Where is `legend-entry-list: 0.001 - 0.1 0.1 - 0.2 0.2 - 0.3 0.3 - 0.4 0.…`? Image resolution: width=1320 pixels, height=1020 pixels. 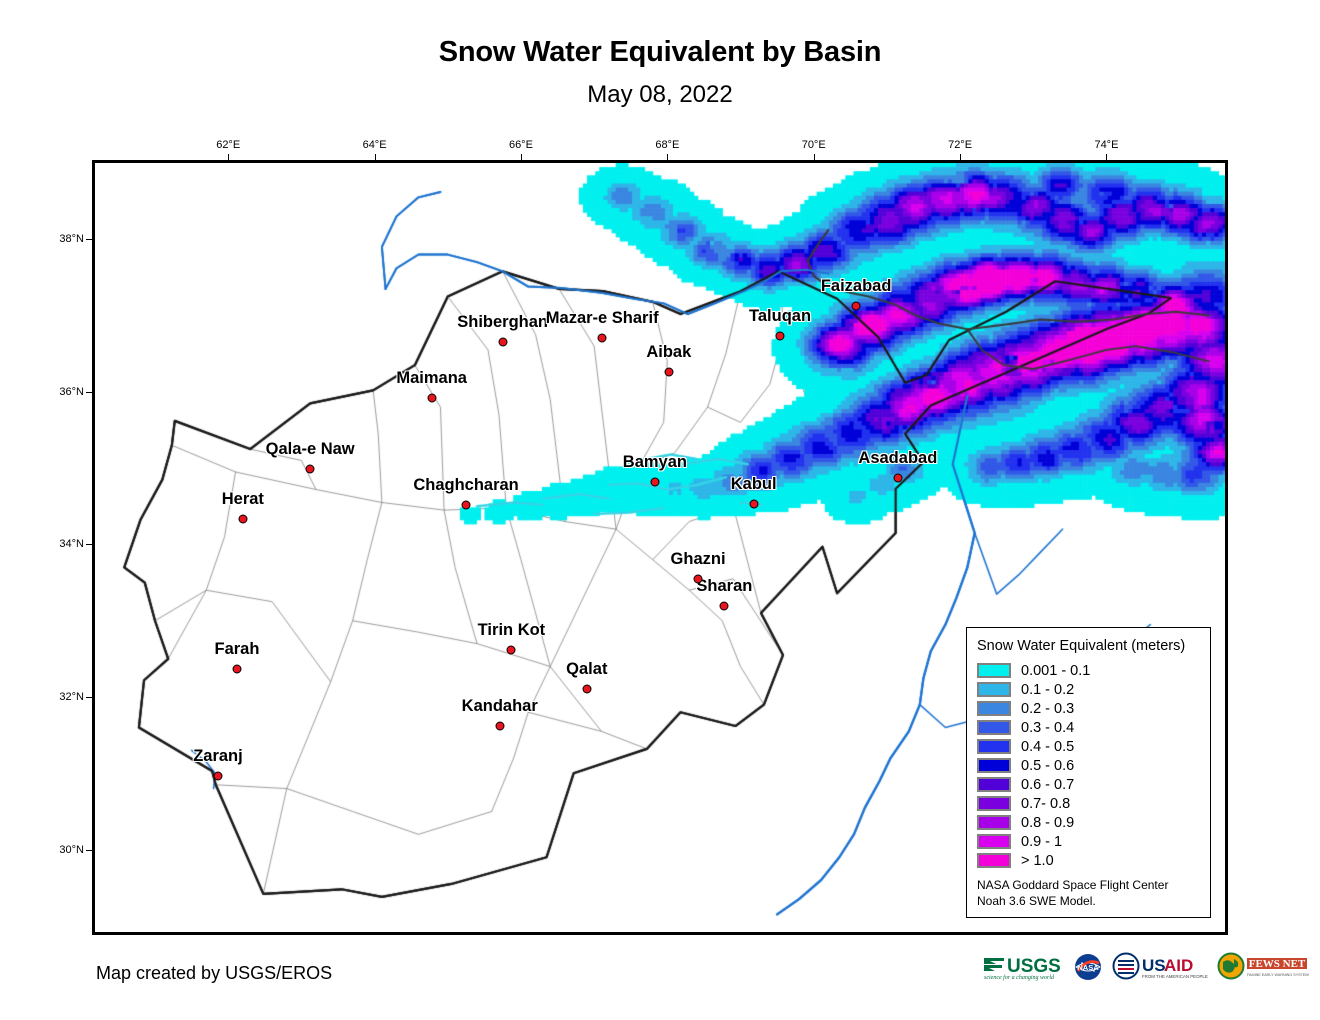 legend-entry-list: 0.001 - 0.1 0.1 - 0.2 0.2 - 0.3 0.3 - 0.4 0.… is located at coordinates (1088, 765).